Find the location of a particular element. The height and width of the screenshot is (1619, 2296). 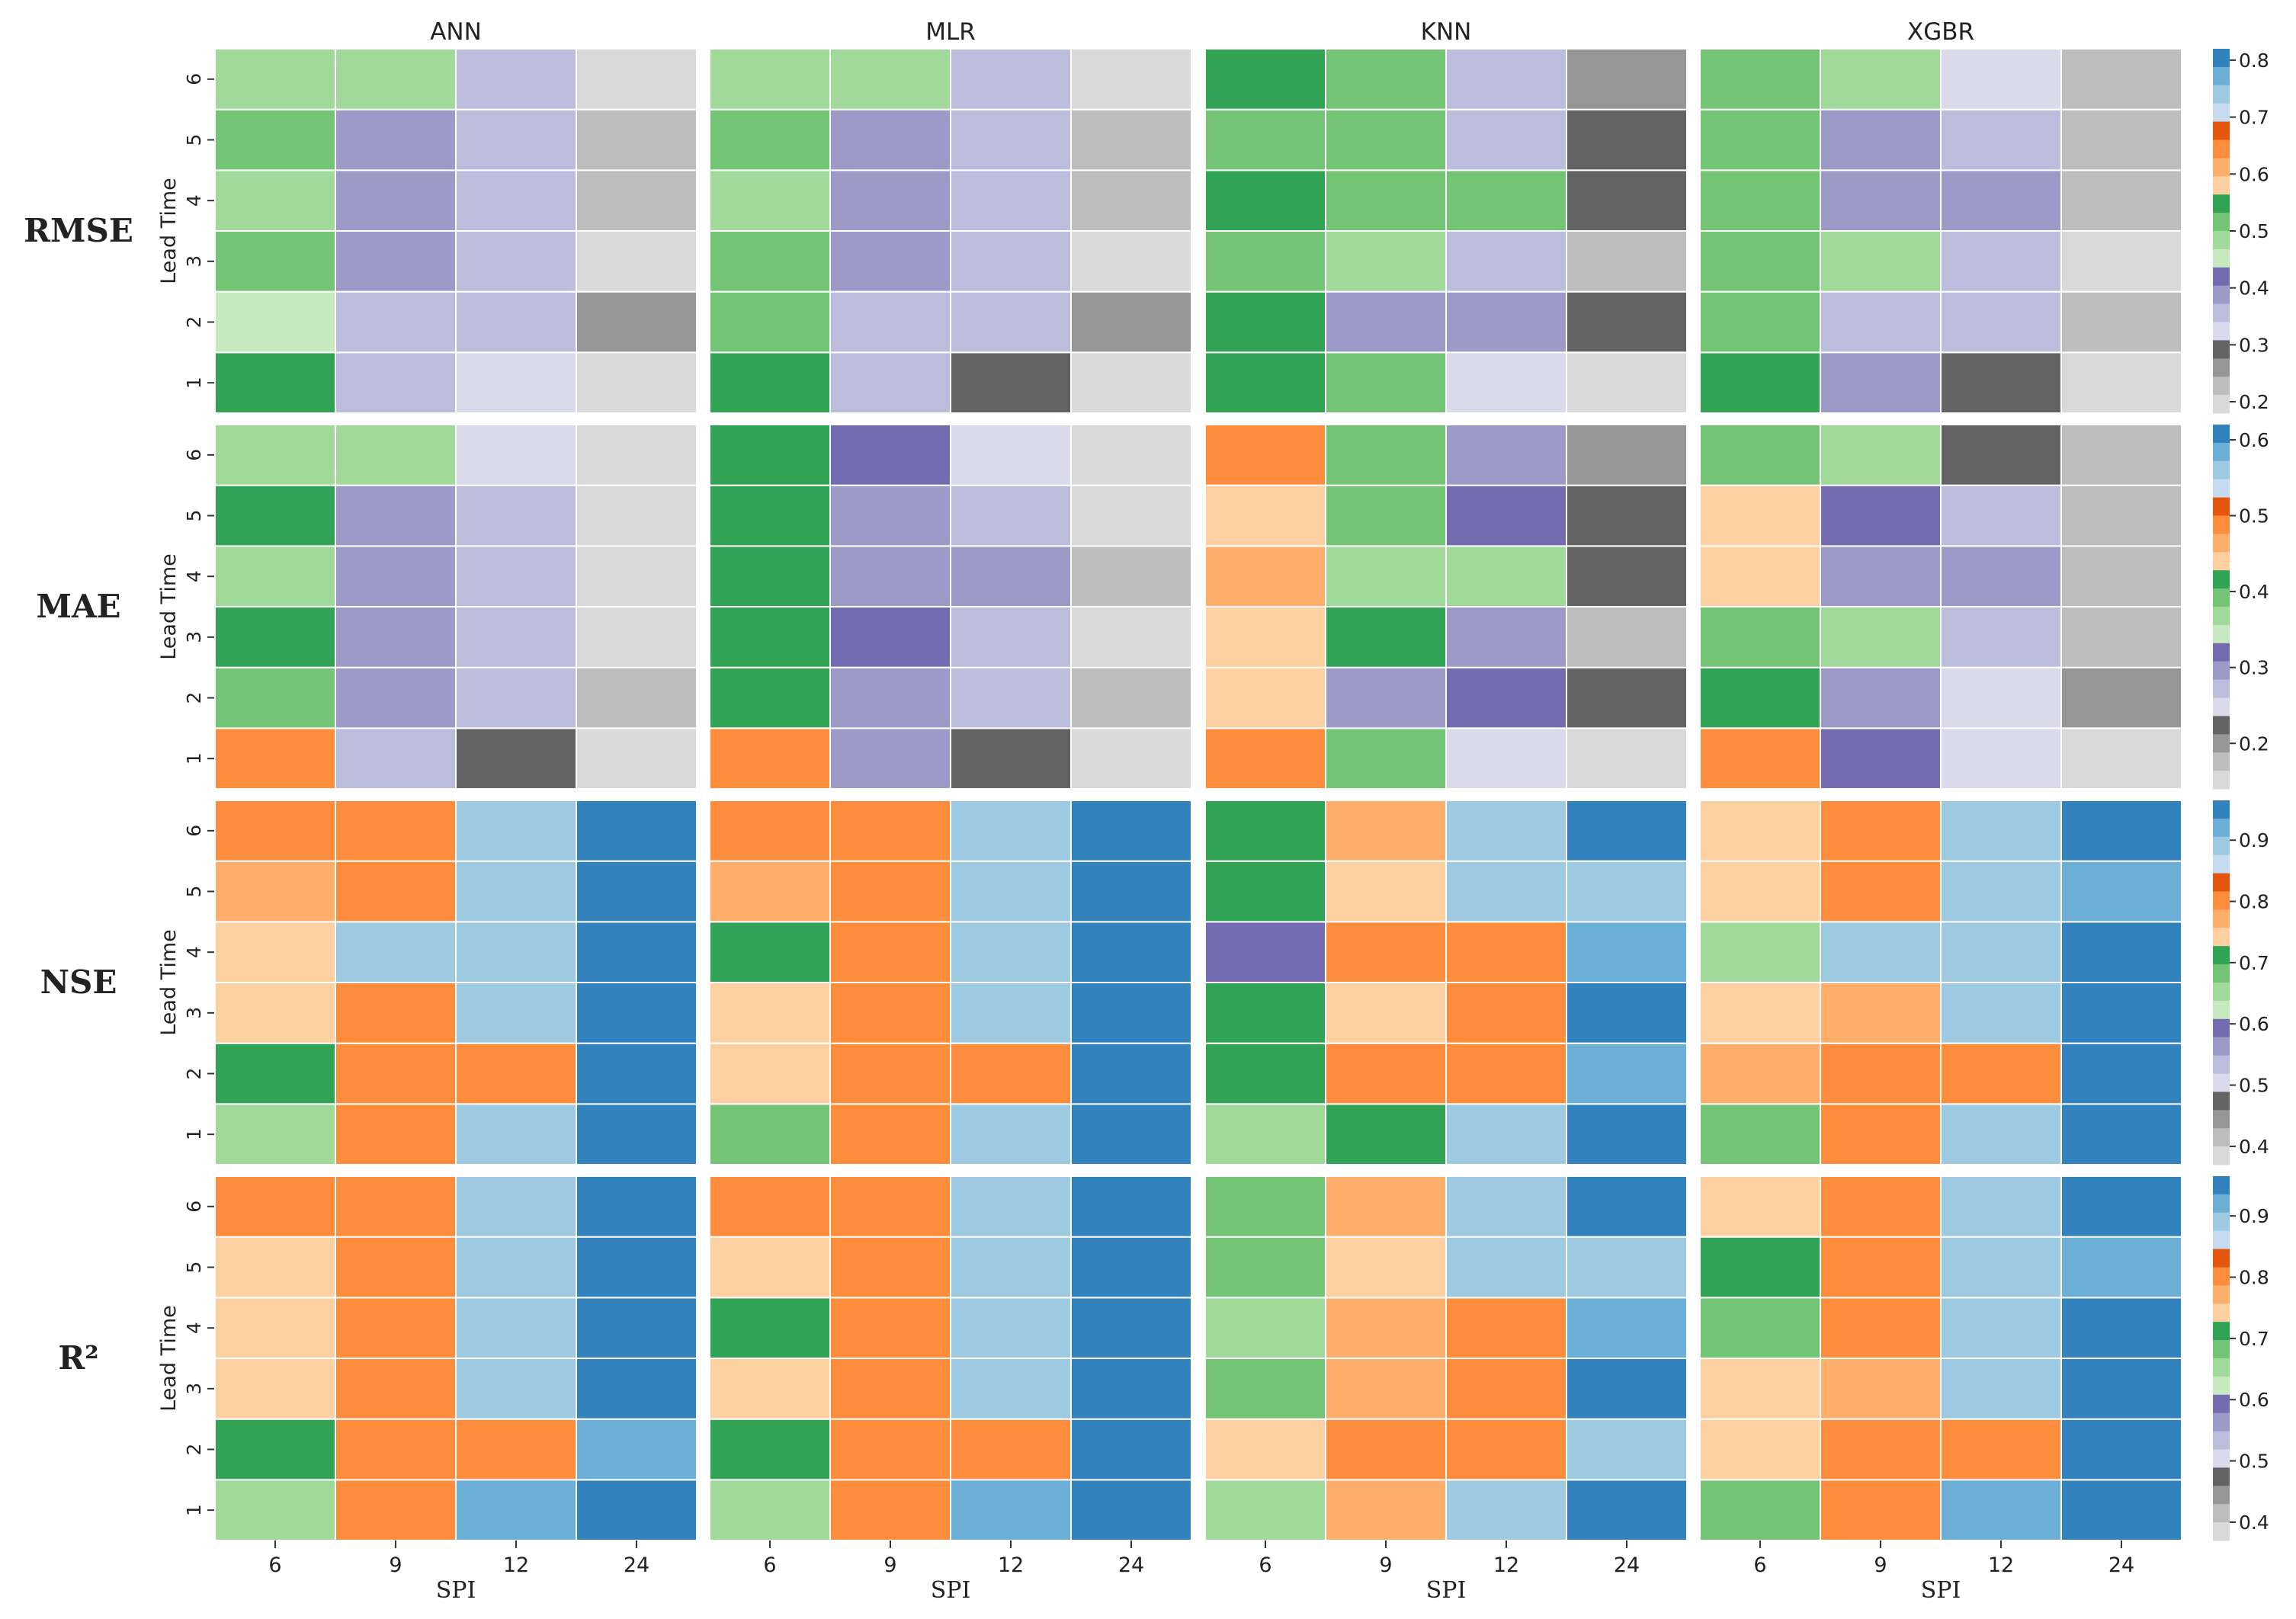

metric-label: RMSE is located at coordinates (78, 230).